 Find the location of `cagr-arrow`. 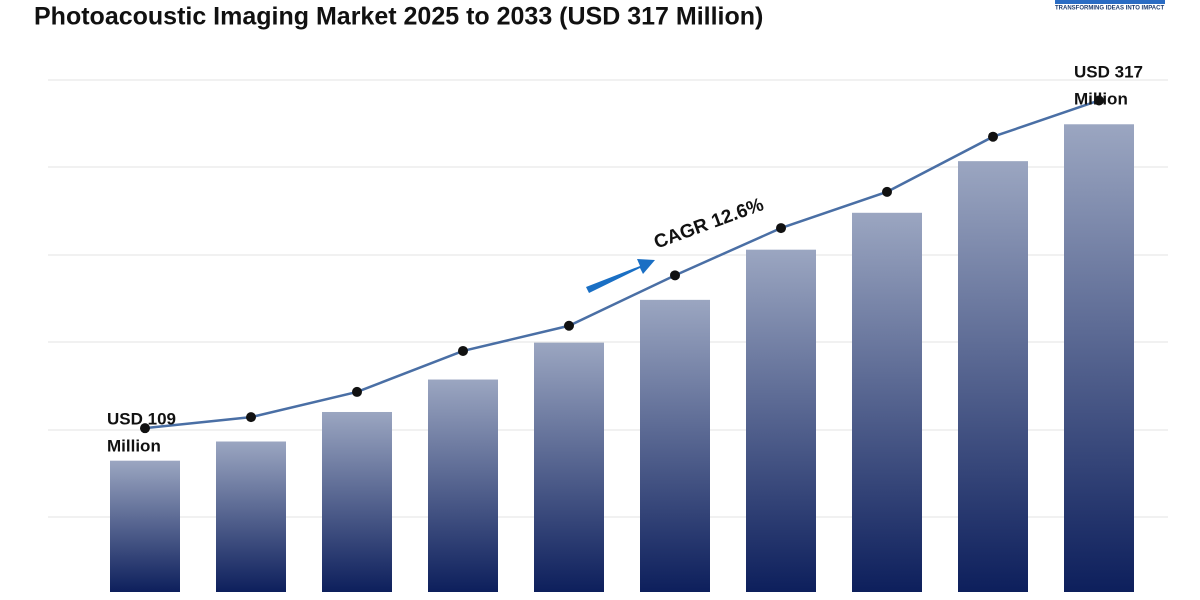

cagr-arrow is located at coordinates (620, 276).